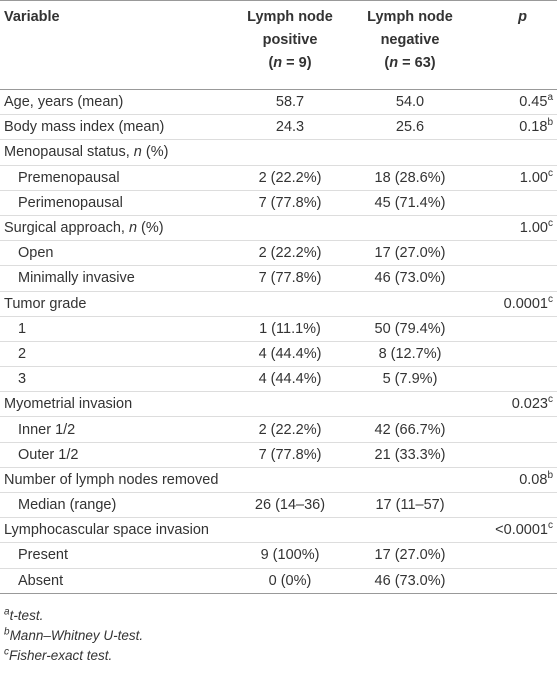 The image size is (557, 697). I want to click on cell-text: 4 (44.4%), so click(290, 379).